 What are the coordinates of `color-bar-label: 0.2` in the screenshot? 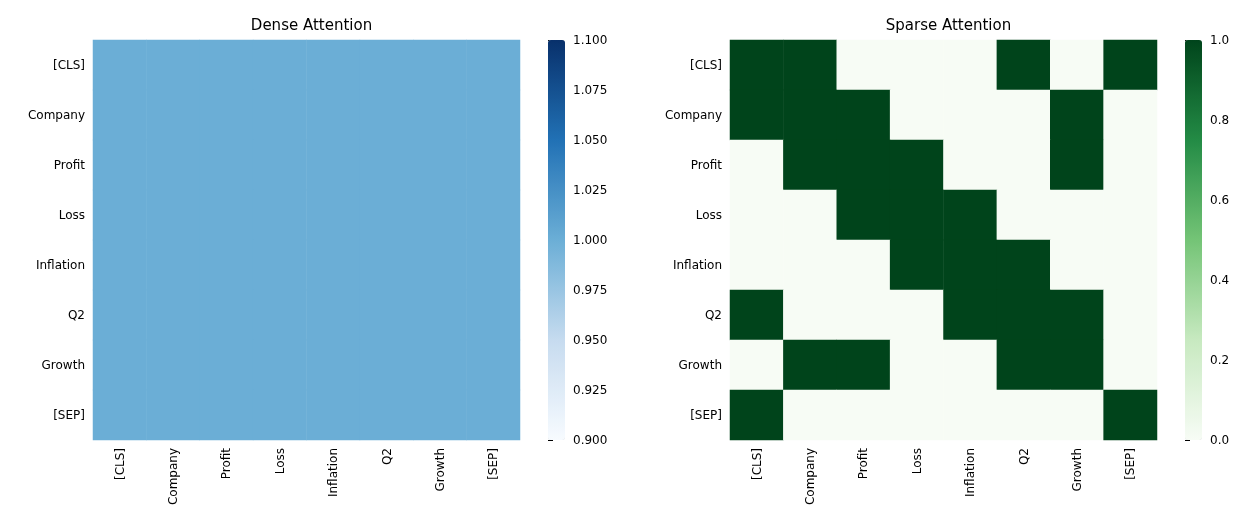 It's located at (1220, 360).